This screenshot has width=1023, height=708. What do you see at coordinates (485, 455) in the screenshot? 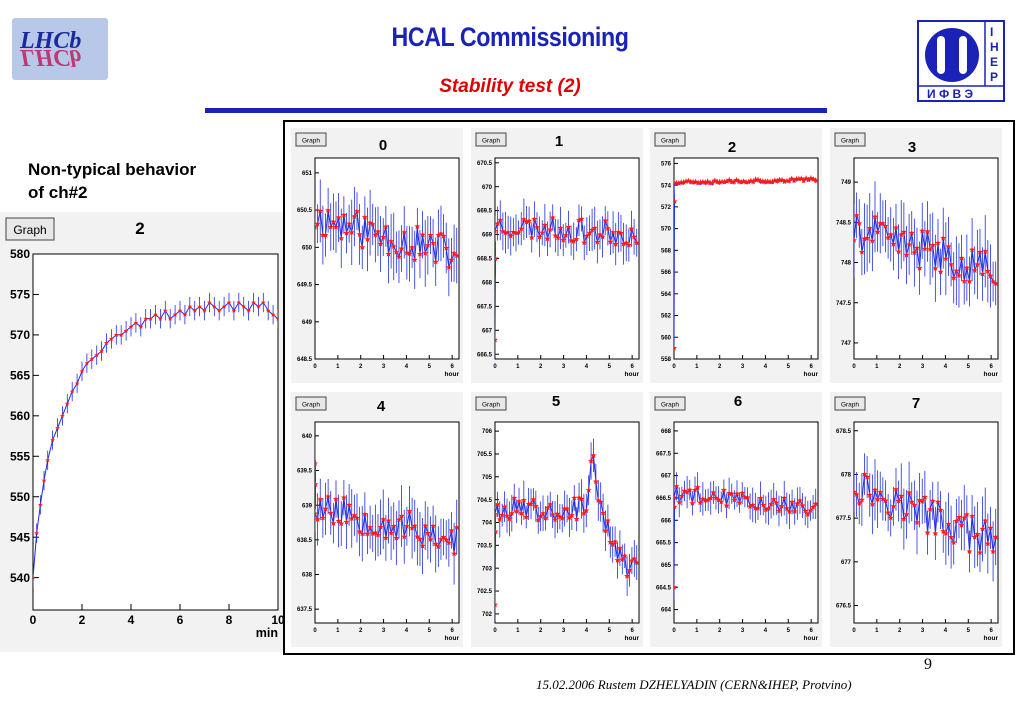
I see `y-tick-label: 705.5` at bounding box center [485, 455].